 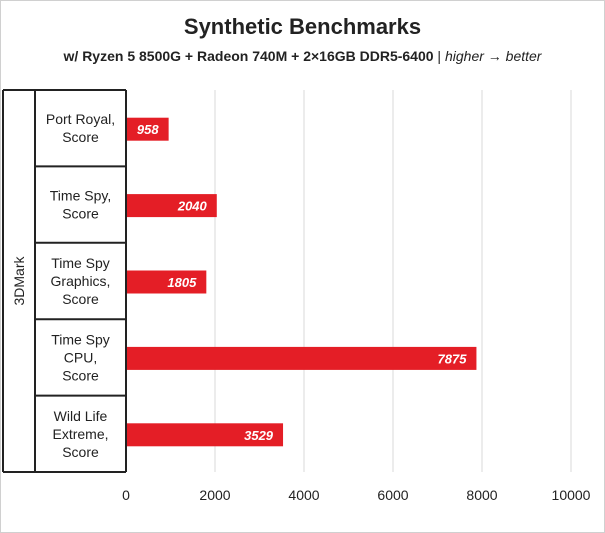 I want to click on category-label-line: Time Spy,, so click(x=80, y=196).